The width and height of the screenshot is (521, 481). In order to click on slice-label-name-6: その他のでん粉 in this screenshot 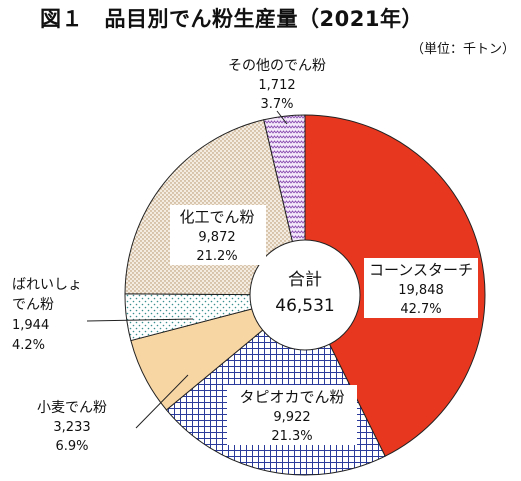, I will do `click(277, 66)`.